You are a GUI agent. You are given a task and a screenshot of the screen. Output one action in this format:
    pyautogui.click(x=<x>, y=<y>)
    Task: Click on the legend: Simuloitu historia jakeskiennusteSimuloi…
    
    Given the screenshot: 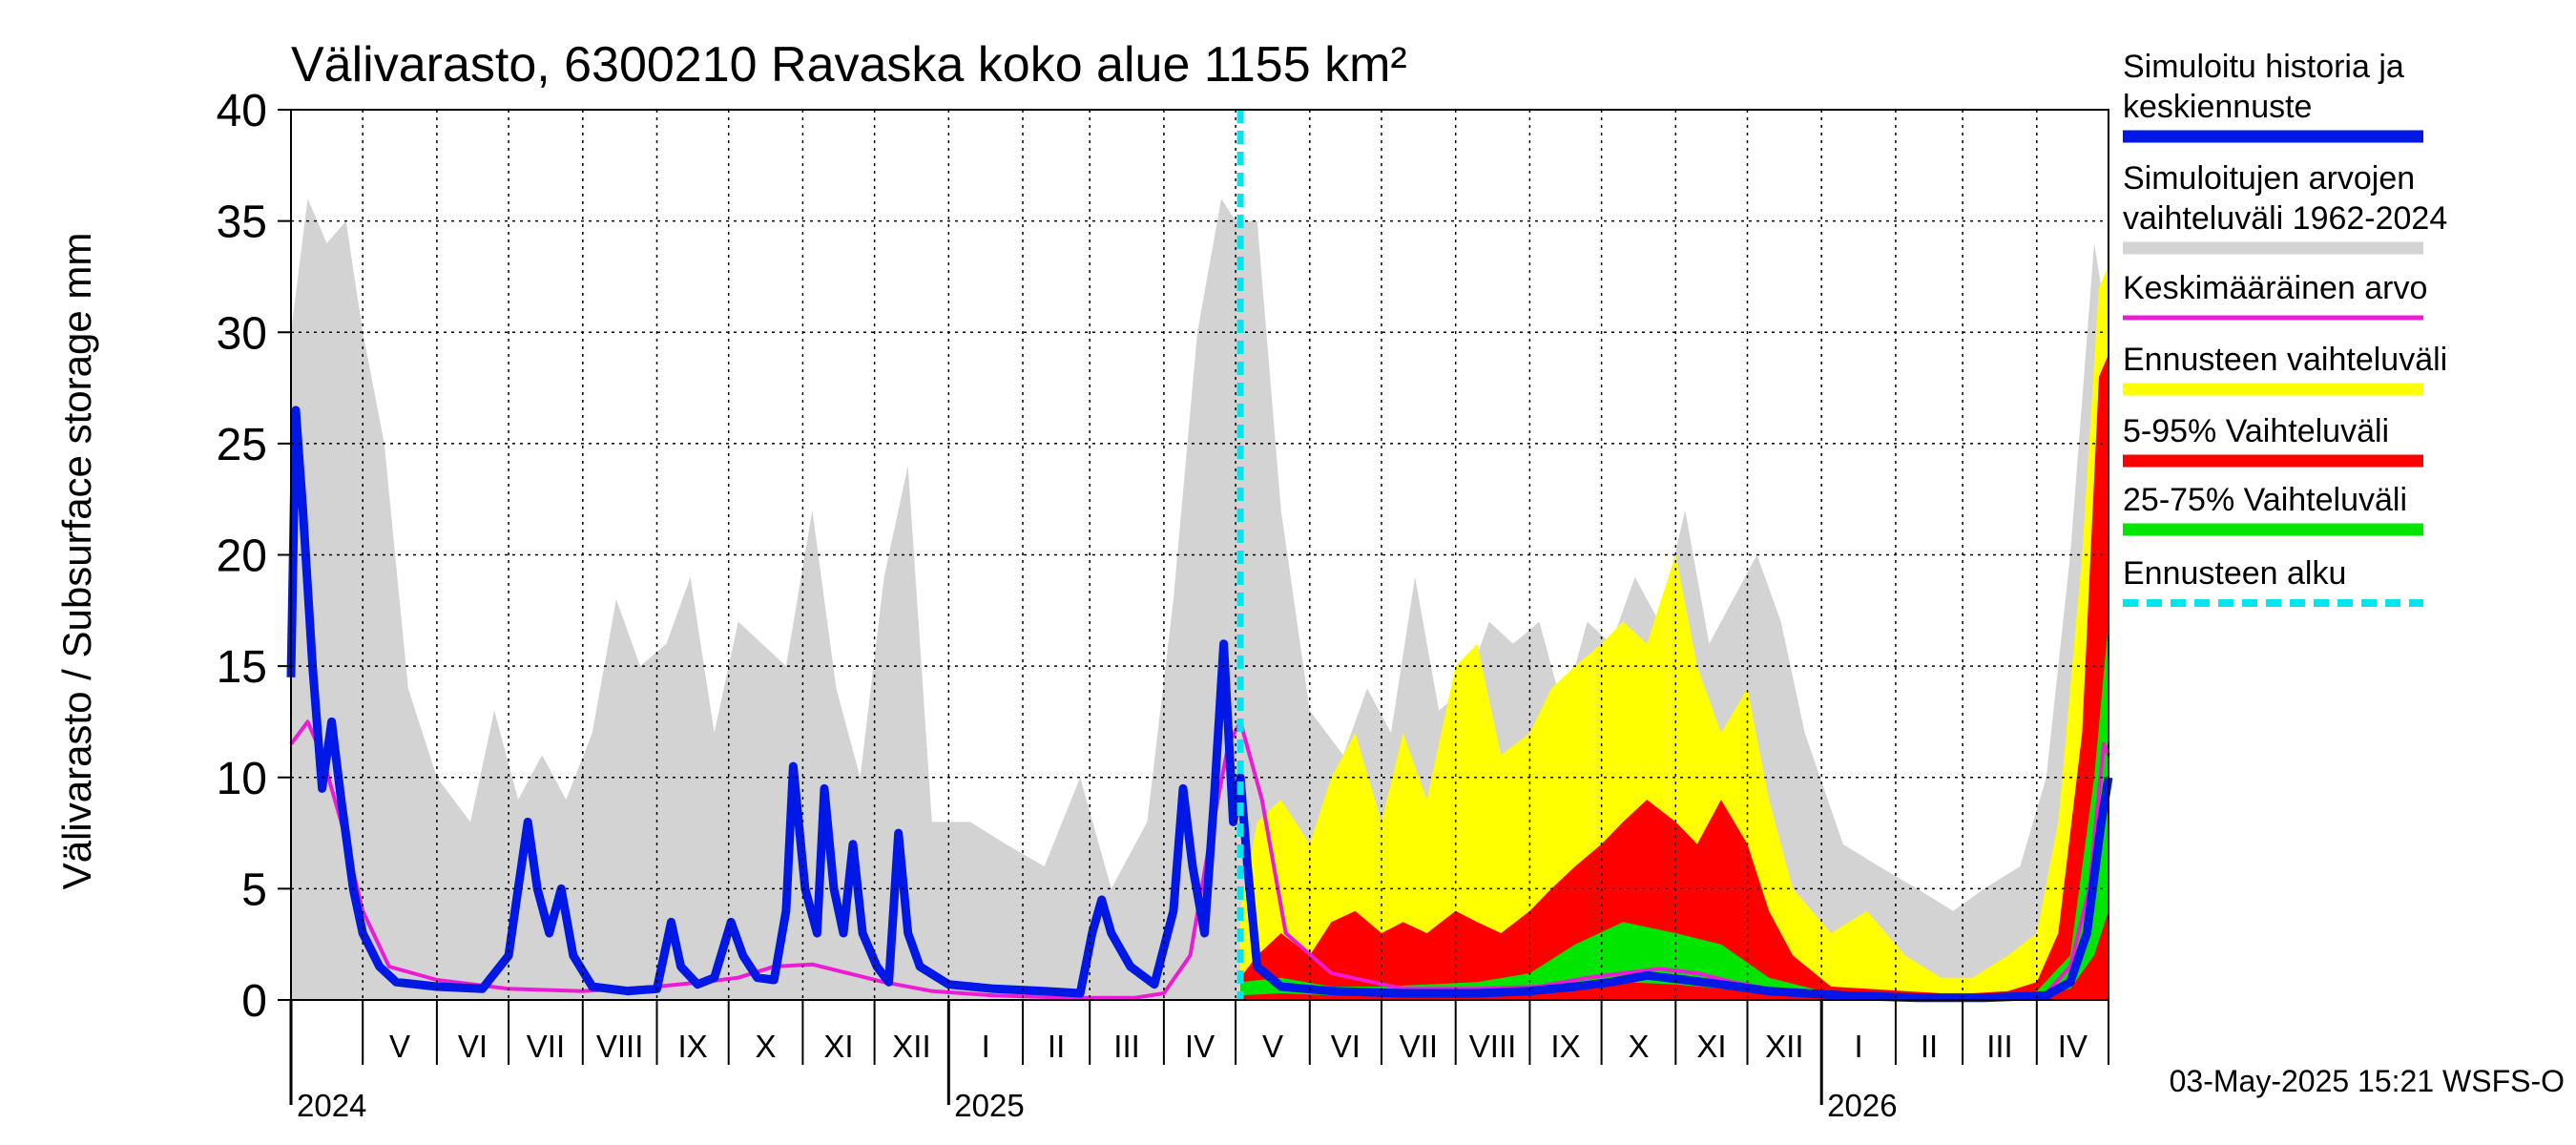 What is the action you would take?
    pyautogui.click(x=2285, y=328)
    